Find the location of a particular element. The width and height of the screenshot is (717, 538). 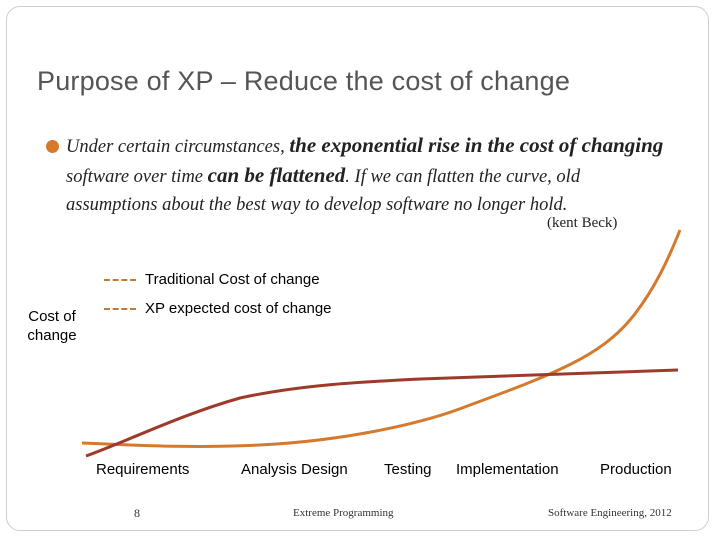

phase-label-testing: Testing is located at coordinates (408, 469).